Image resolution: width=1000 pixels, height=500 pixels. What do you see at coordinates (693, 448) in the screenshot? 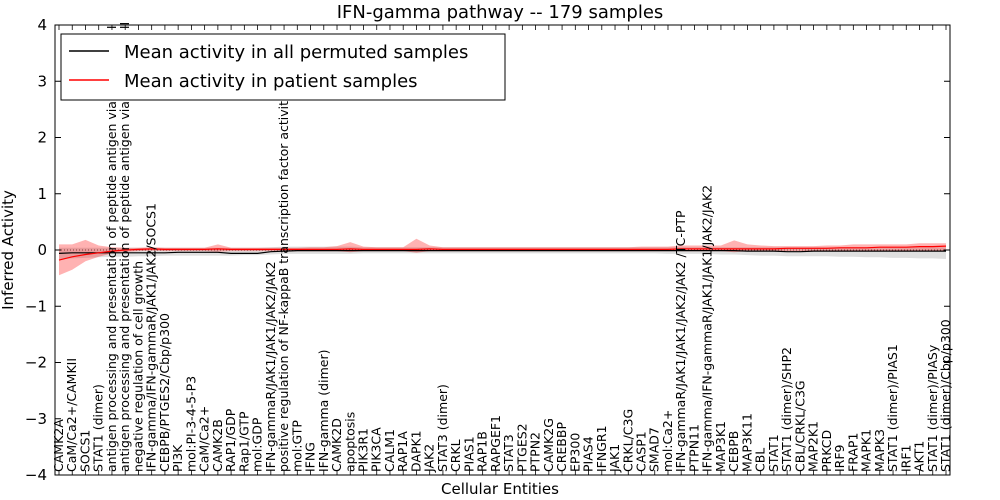
I see `x-tick-label: PTPN11` at bounding box center [693, 448].